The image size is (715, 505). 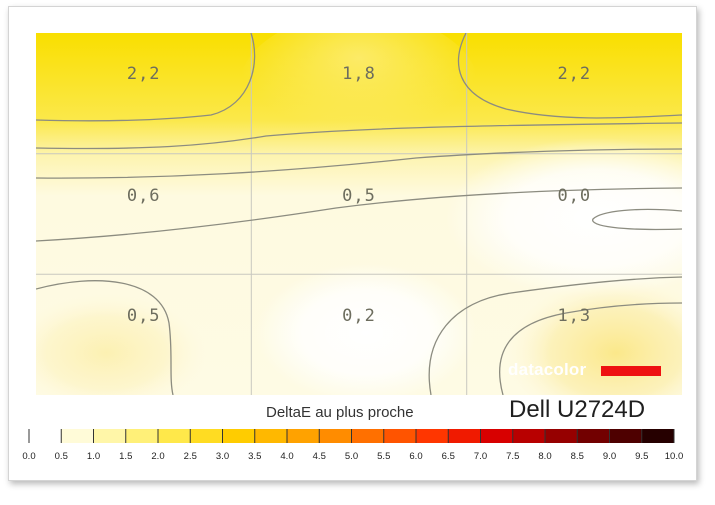 What do you see at coordinates (545, 456) in the screenshot?
I see `scale-tick-label: 8.0` at bounding box center [545, 456].